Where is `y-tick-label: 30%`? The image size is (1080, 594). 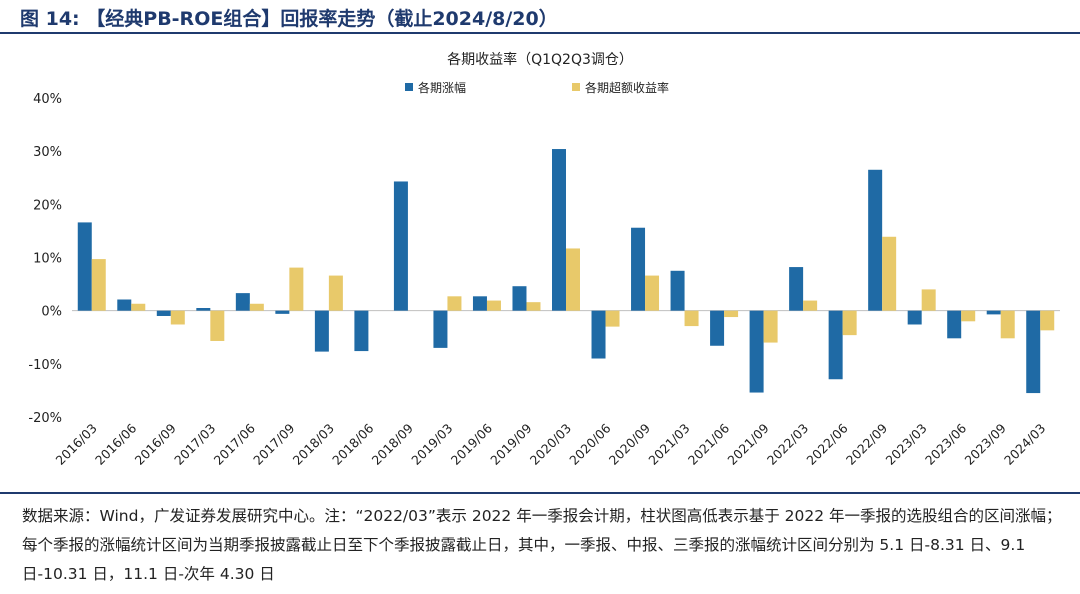
y-tick-label: 30% is located at coordinates (47, 152).